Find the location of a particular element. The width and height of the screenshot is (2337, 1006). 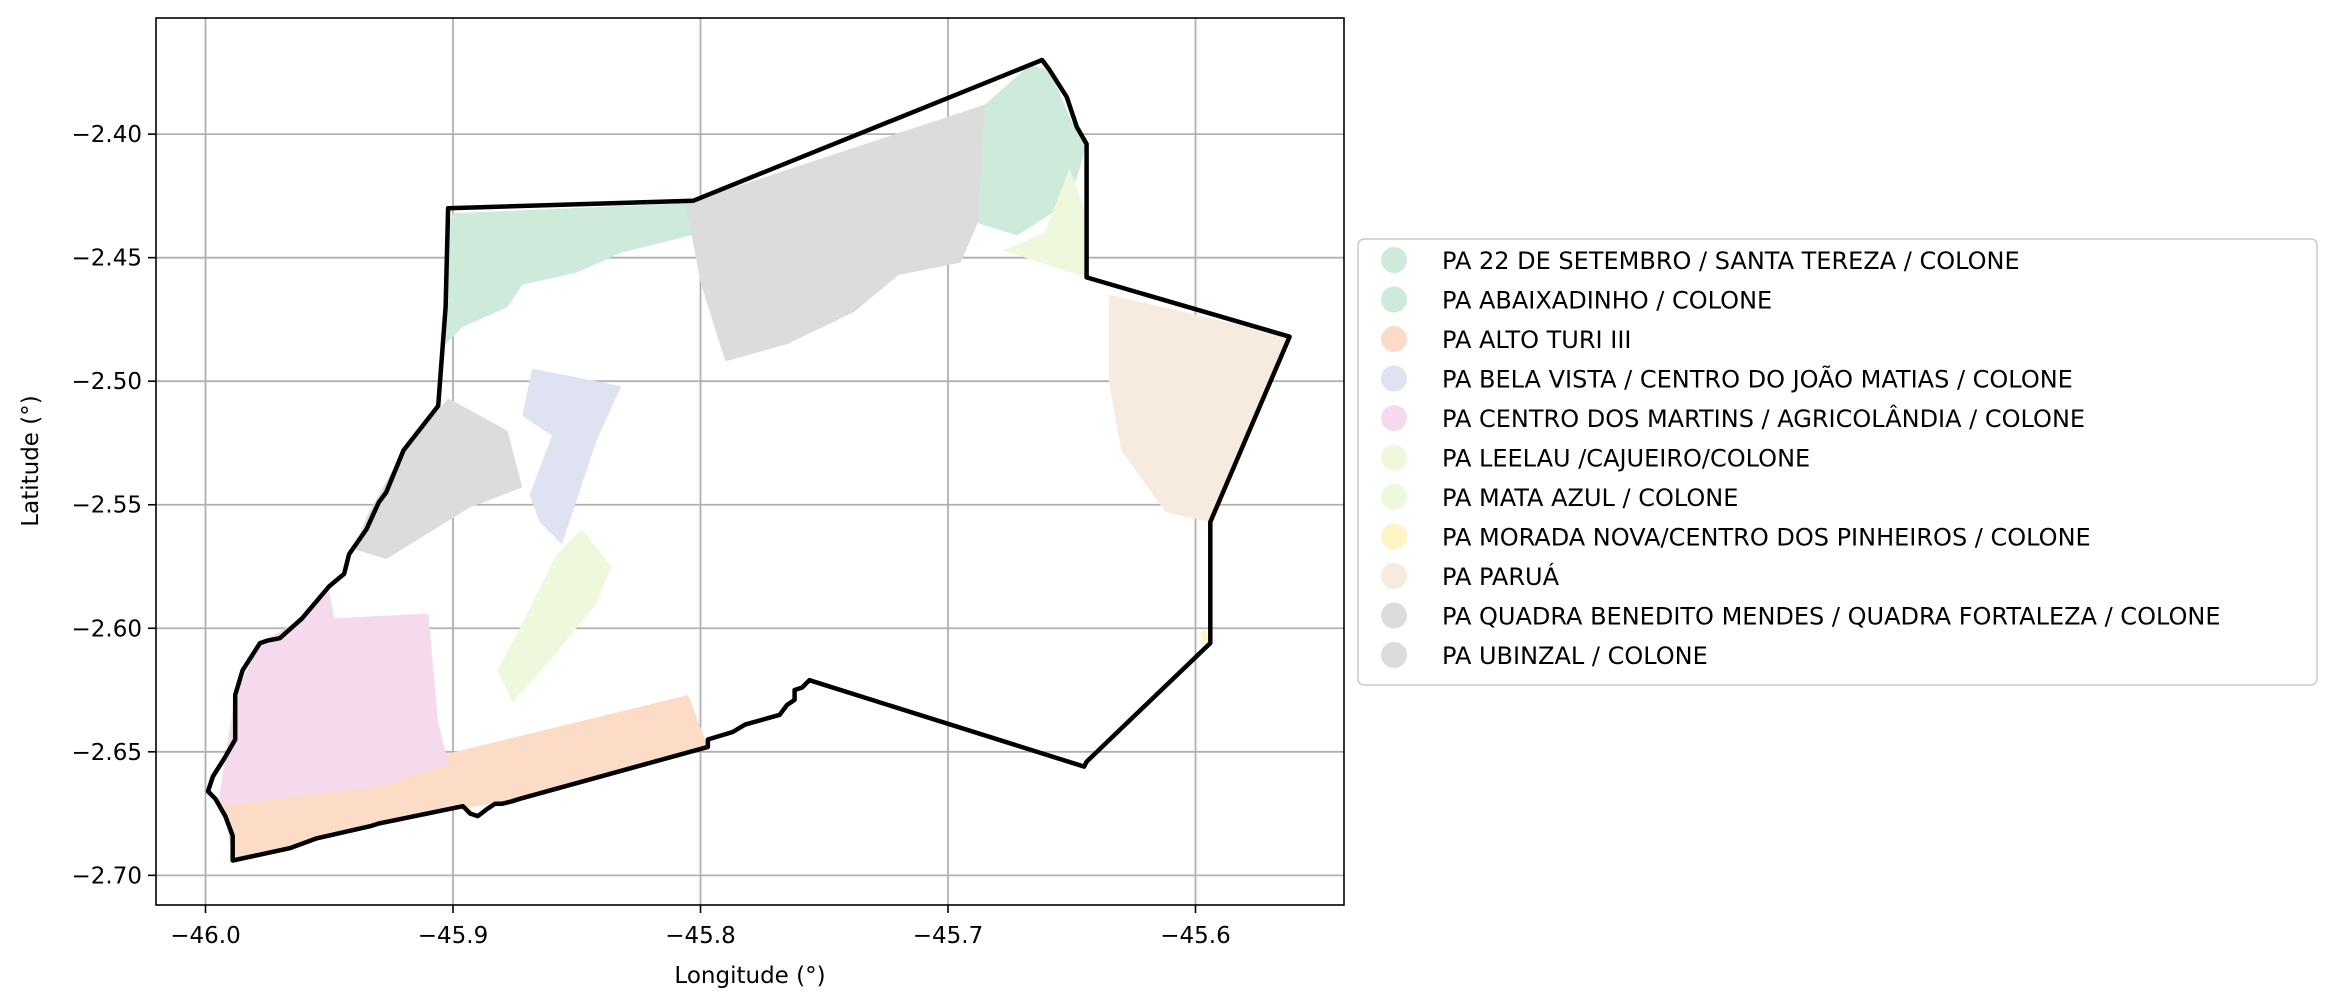

y-tick-label-4: −2.60 is located at coordinates (107, 629).